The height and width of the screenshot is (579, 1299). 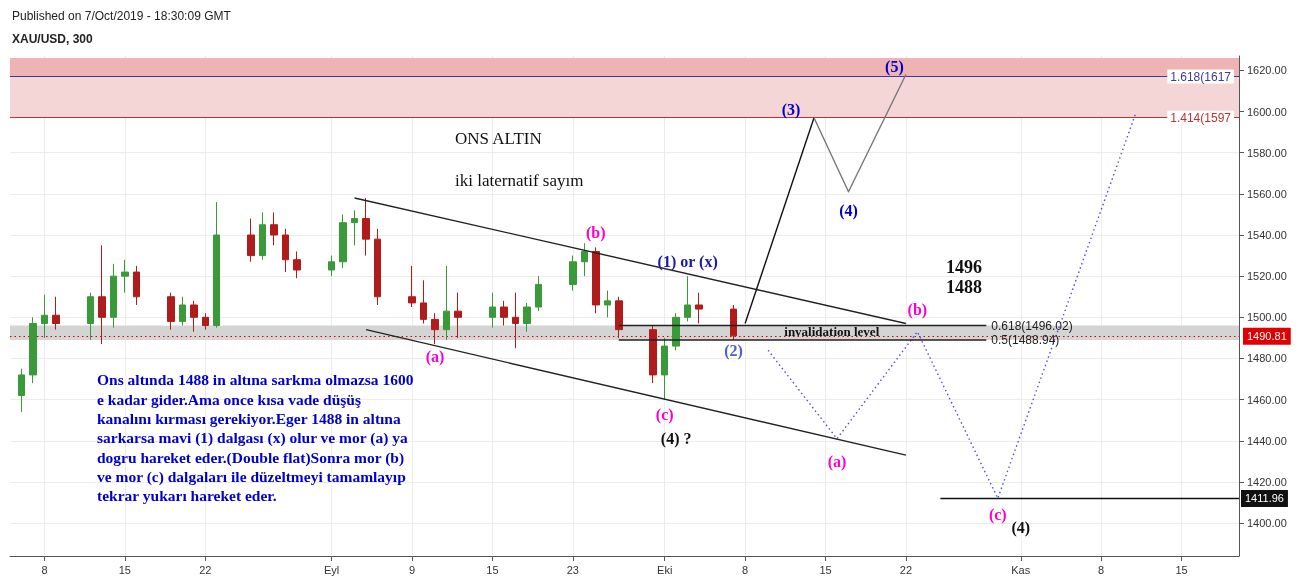 I want to click on annotation: Ons altında 1488 in altına sarkma olmazsa 1600 e kadar gider.Ama once kısa vade düşüş kanalını kırması gerekiyor.Eger 1488 in altına sarkarsa mavi (1) dalgası (x) olur ve mor (a) ya dogru hareket eder.(Double flat)Sonra mor (b) ve mor (c) dalgaları ile düzeltmeyi tamamlayıp tekrar yukarı hareket eder., so click(x=255, y=438).